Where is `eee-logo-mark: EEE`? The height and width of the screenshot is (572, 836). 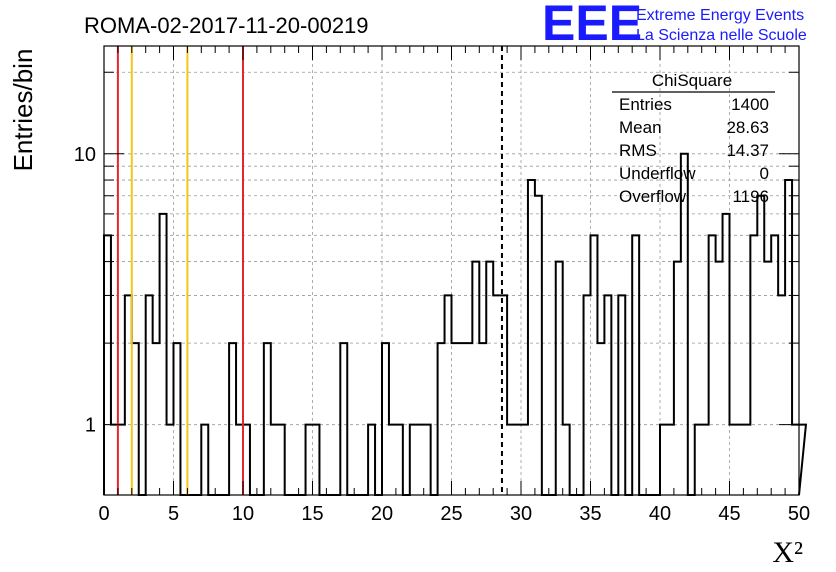
eee-logo-mark: EEE is located at coordinates (592, 25).